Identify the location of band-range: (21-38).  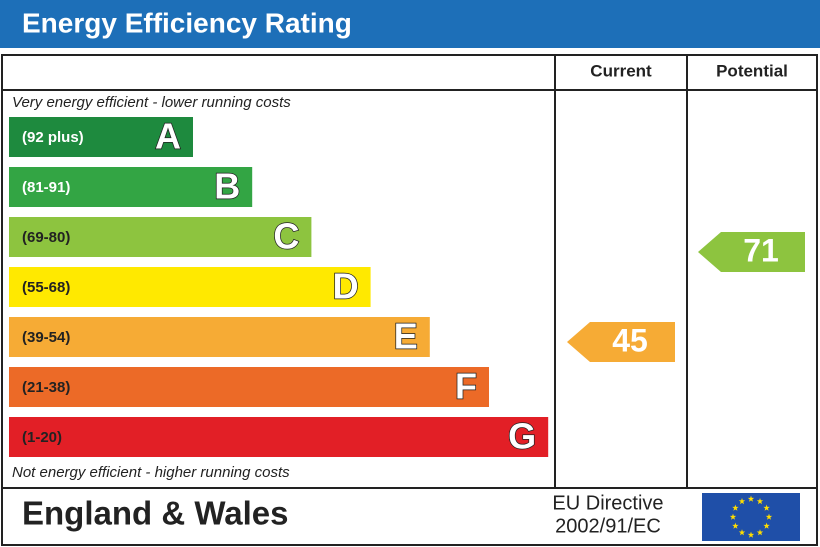
(46, 387).